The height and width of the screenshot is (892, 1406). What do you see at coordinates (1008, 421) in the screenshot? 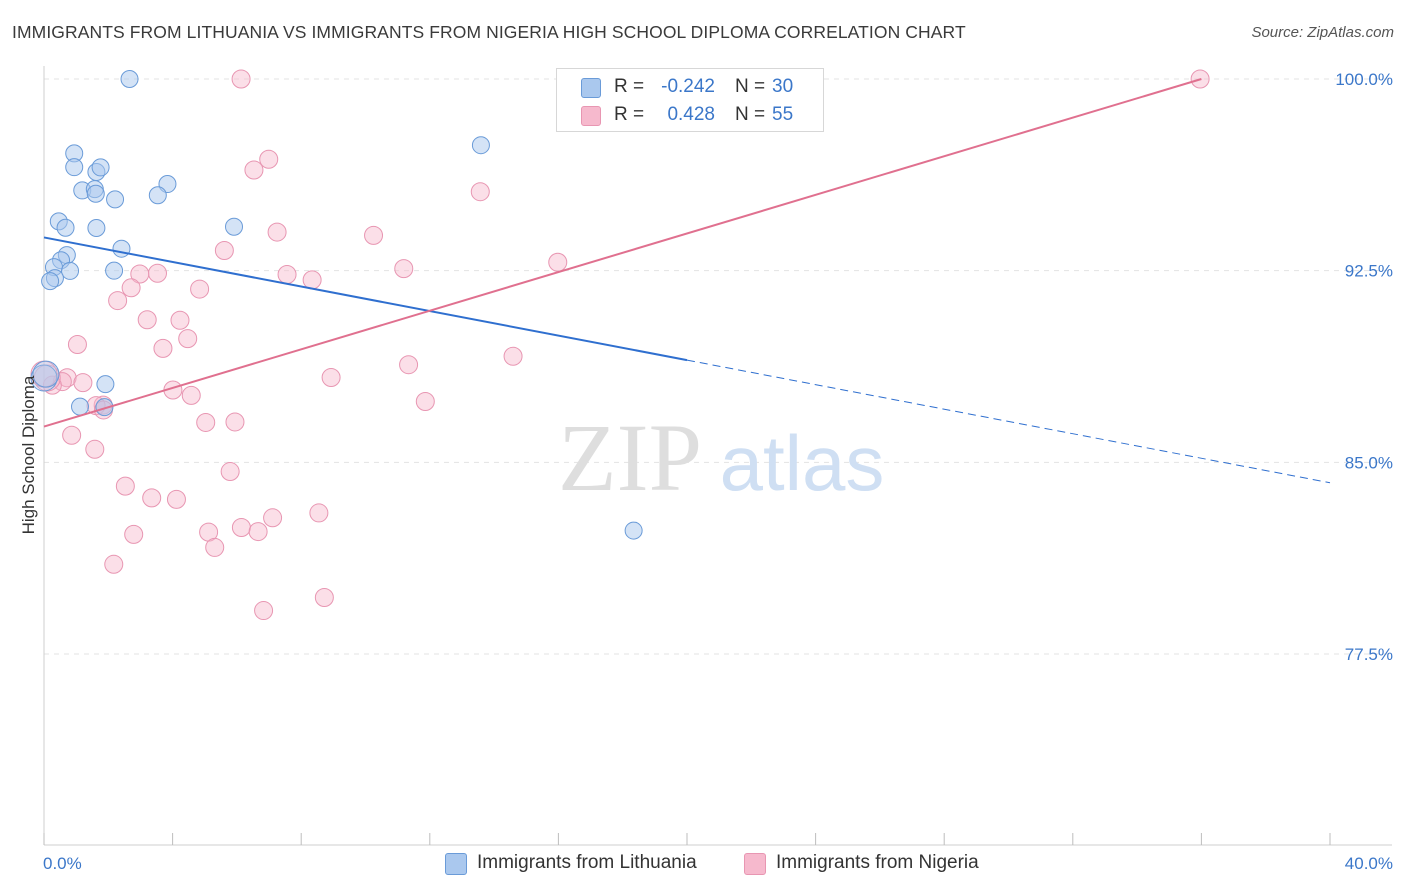
I see `lithuania-trend-extension` at bounding box center [1008, 421].